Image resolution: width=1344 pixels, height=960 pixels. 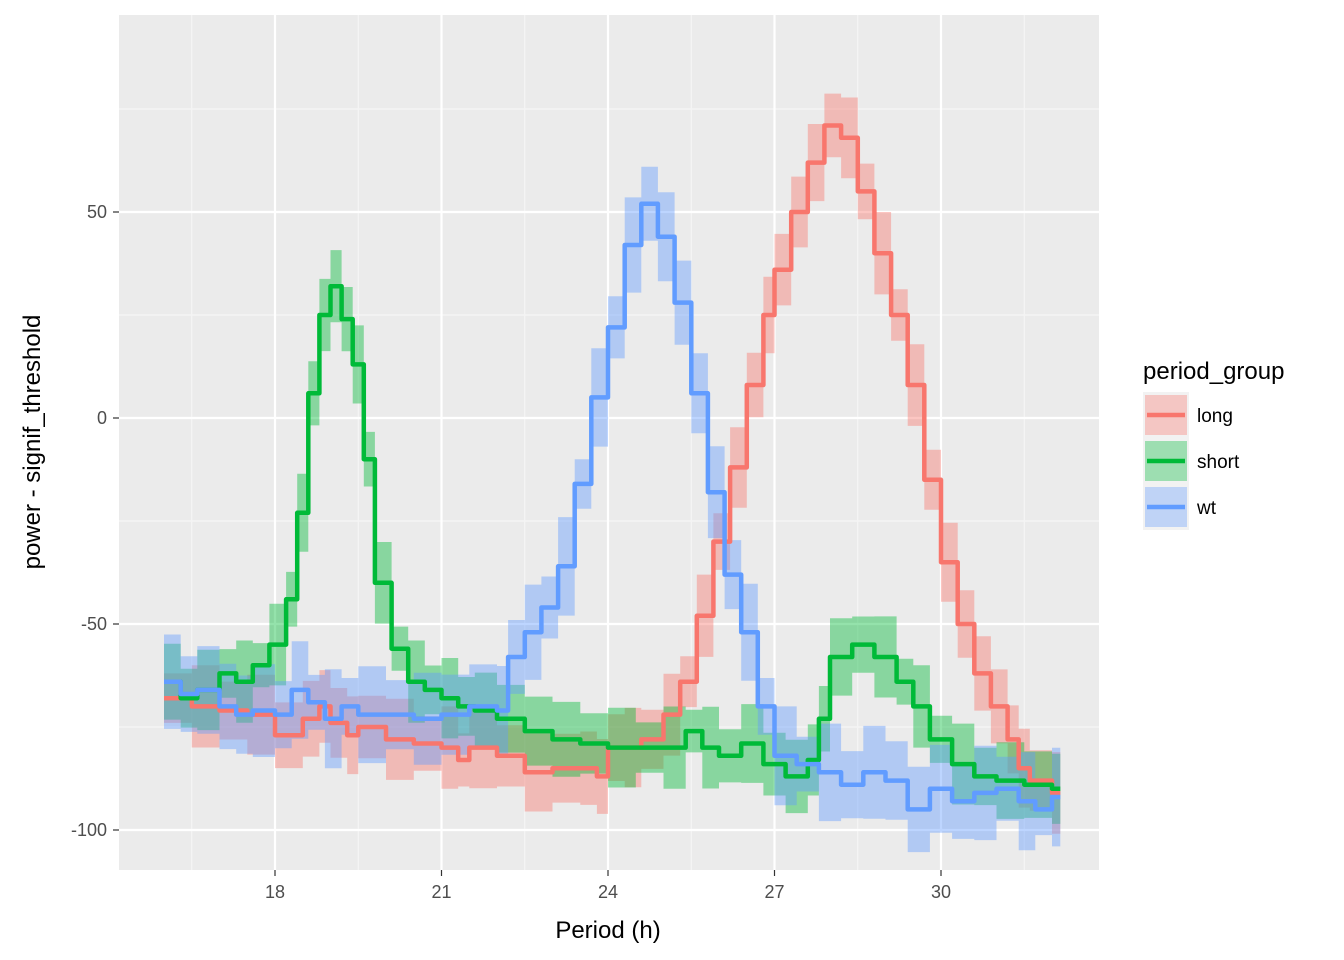 I want to click on y-tick-label: -50, so click(x=94, y=624).